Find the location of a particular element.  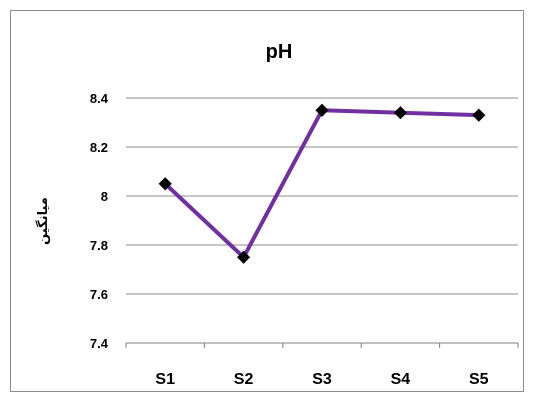

y-tick-label: 8.2 is located at coordinates (99, 147).